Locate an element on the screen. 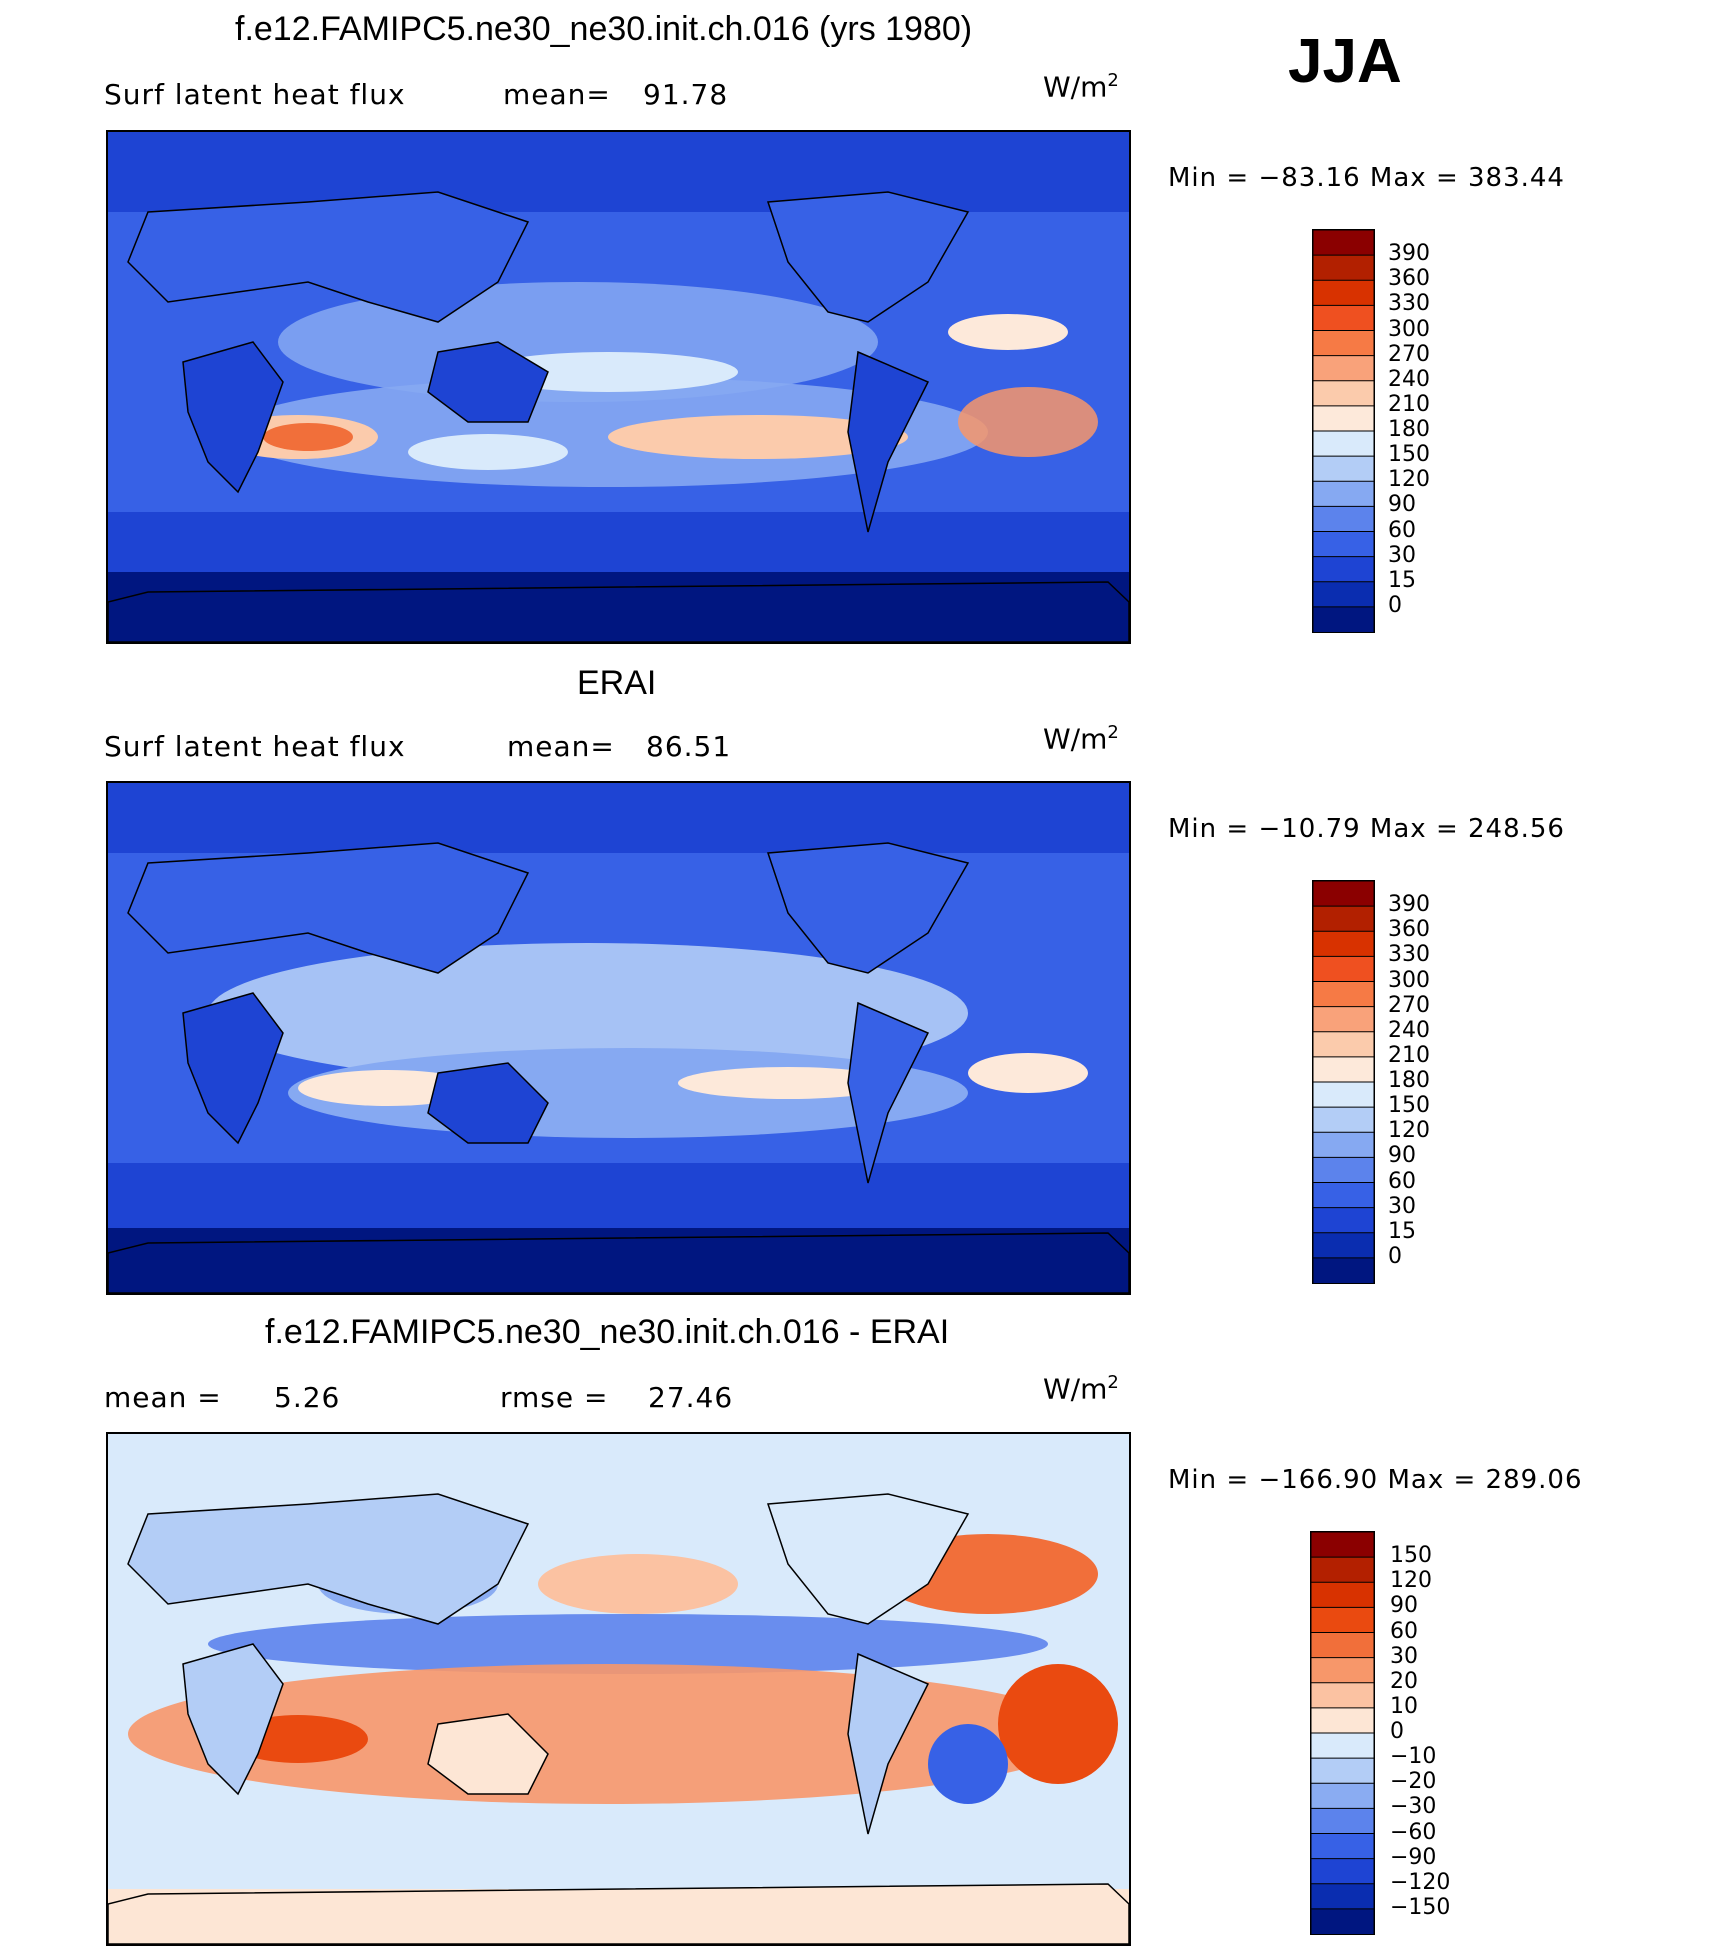 The image size is (1710, 1952). panel3-minmax: Min = −166.90 Max = 289.06 is located at coordinates (1375, 1480).